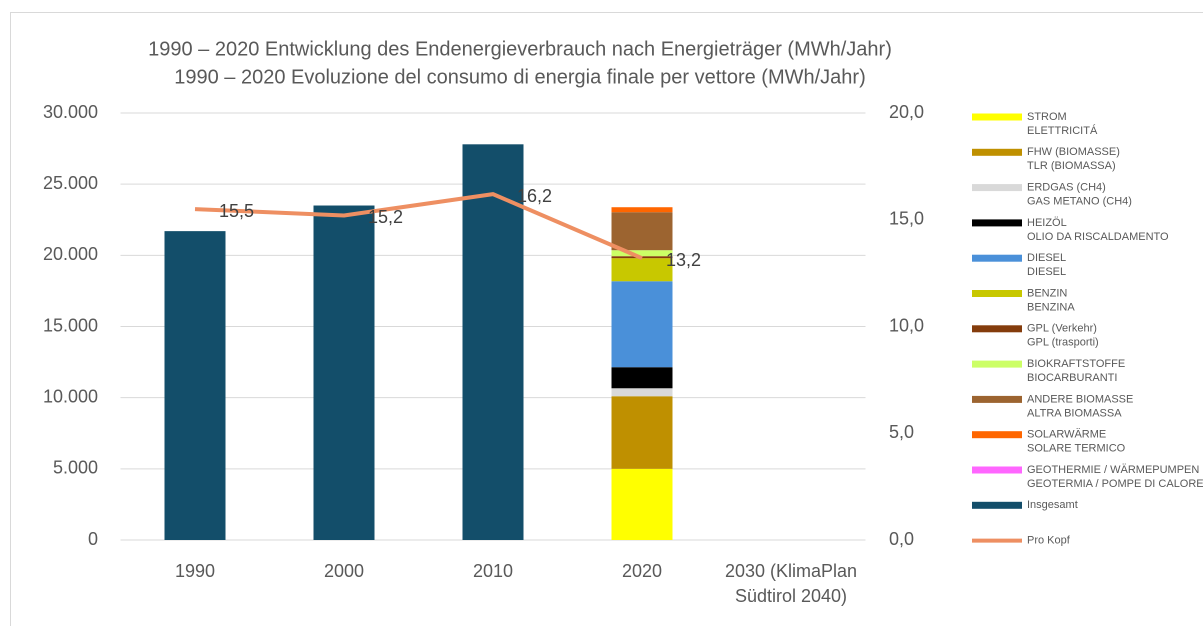 This screenshot has width=1203, height=626. I want to click on legend-label: BIOCARBURANTI, so click(1072, 378).